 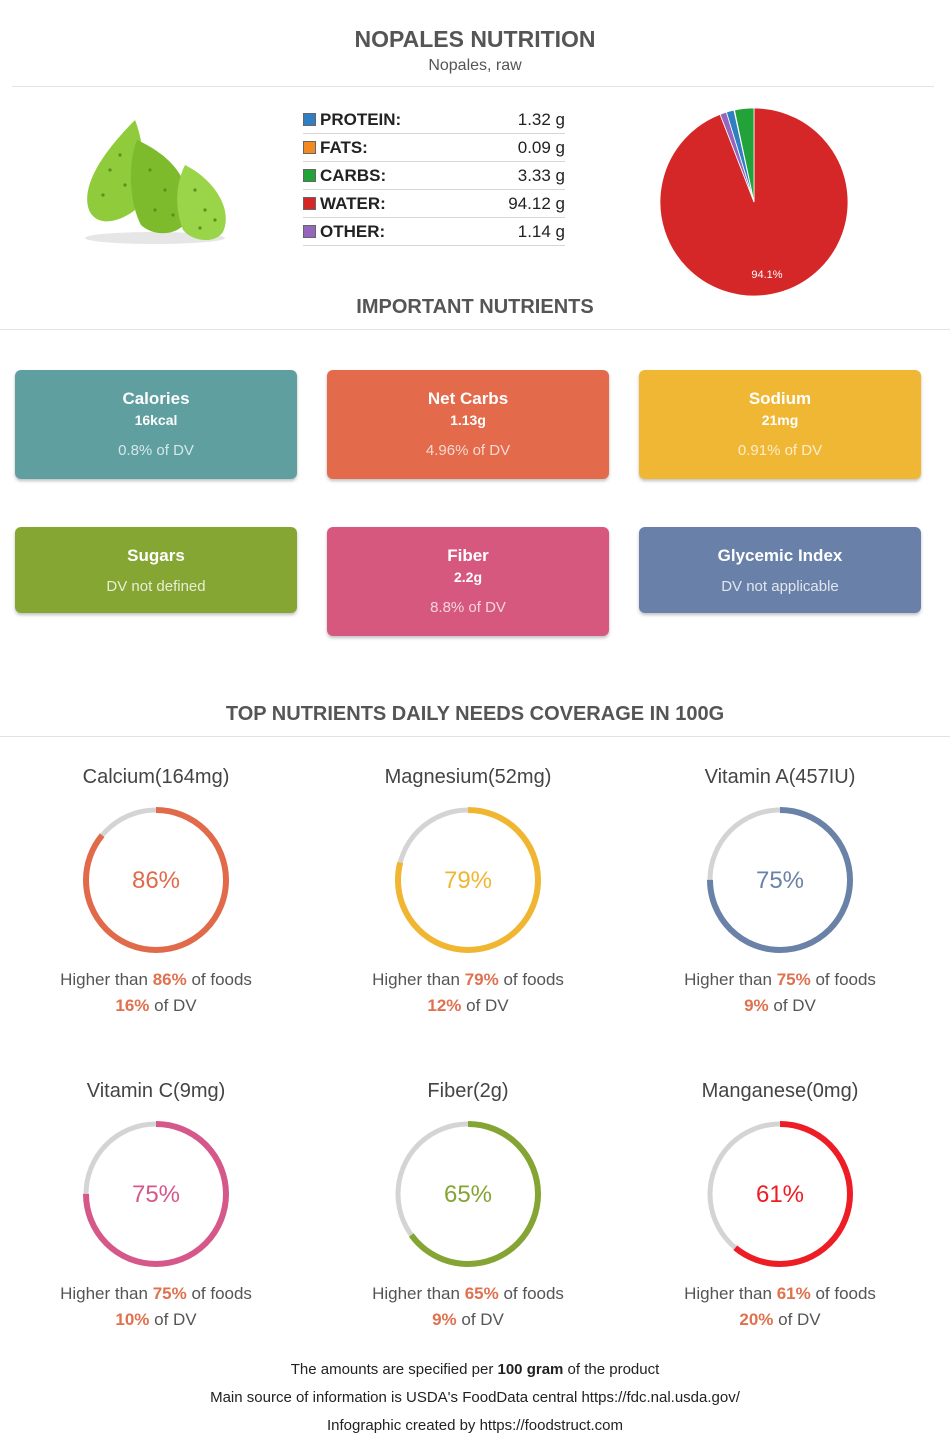 What do you see at coordinates (475, 736) in the screenshot?
I see `coverage-divider` at bounding box center [475, 736].